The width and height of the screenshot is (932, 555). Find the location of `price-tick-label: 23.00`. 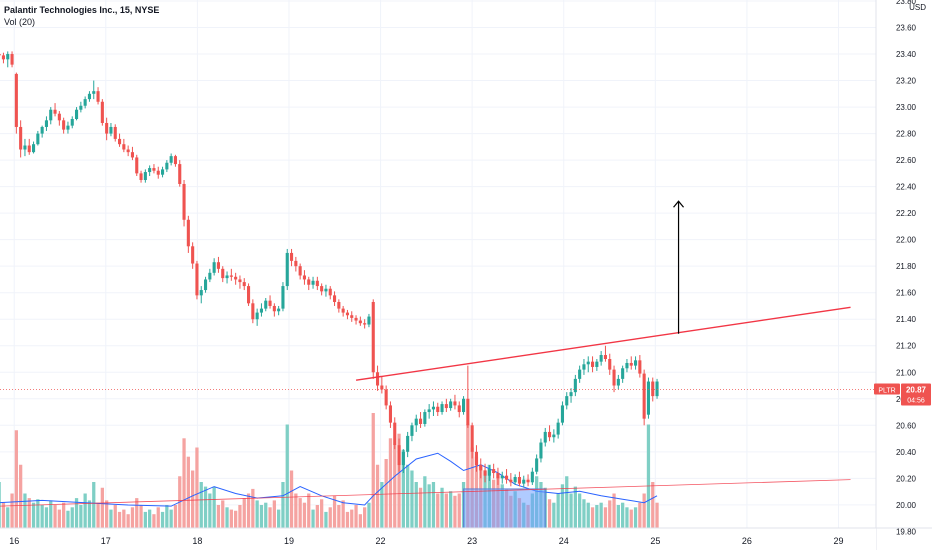

price-tick-label: 23.00 is located at coordinates (906, 107).